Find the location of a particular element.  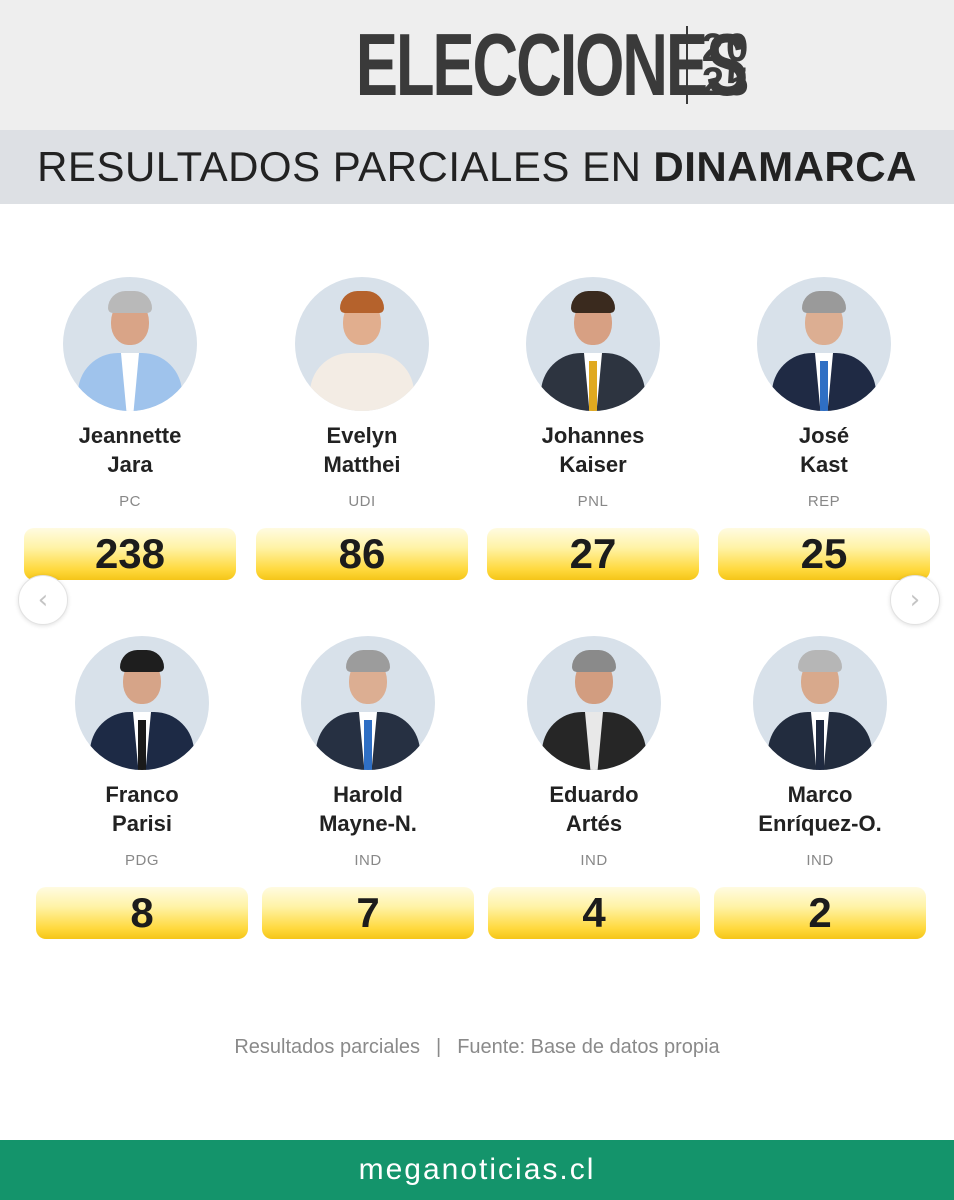

candidate-card: Eduardo Artés IND 4 is located at coordinates (594, 787).